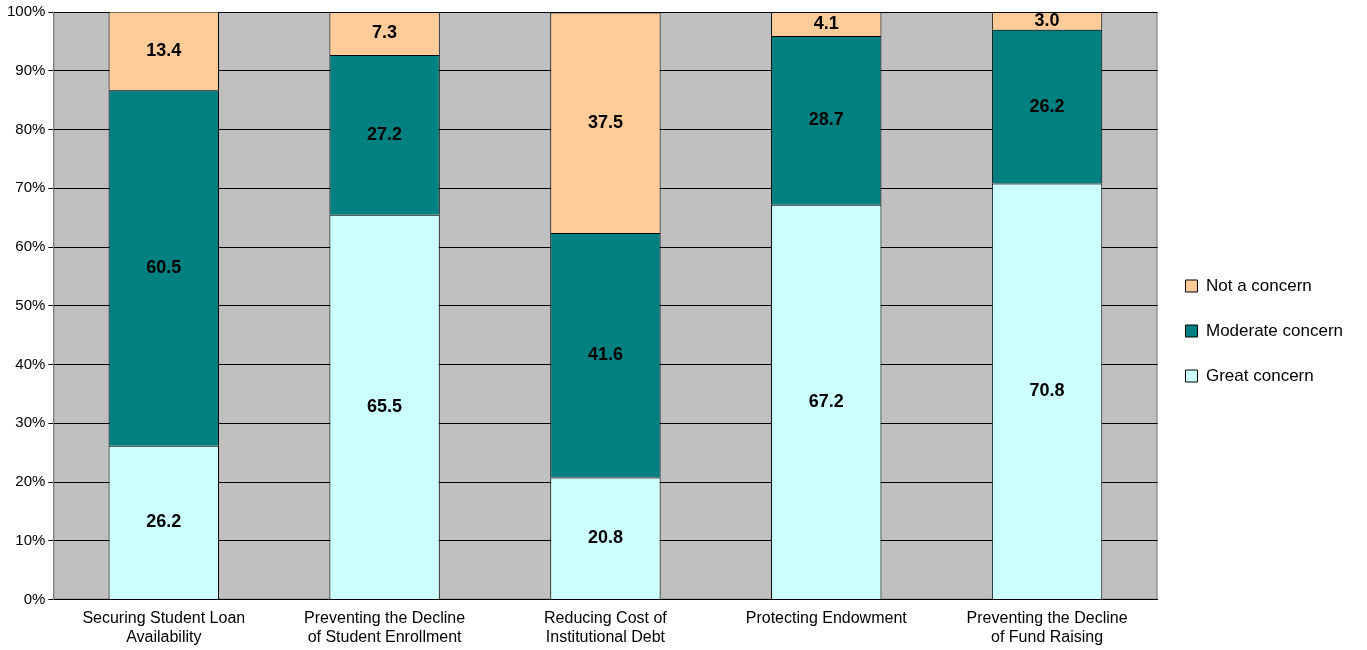 The image size is (1367, 650). I want to click on data-label: 37.5, so click(605, 121).